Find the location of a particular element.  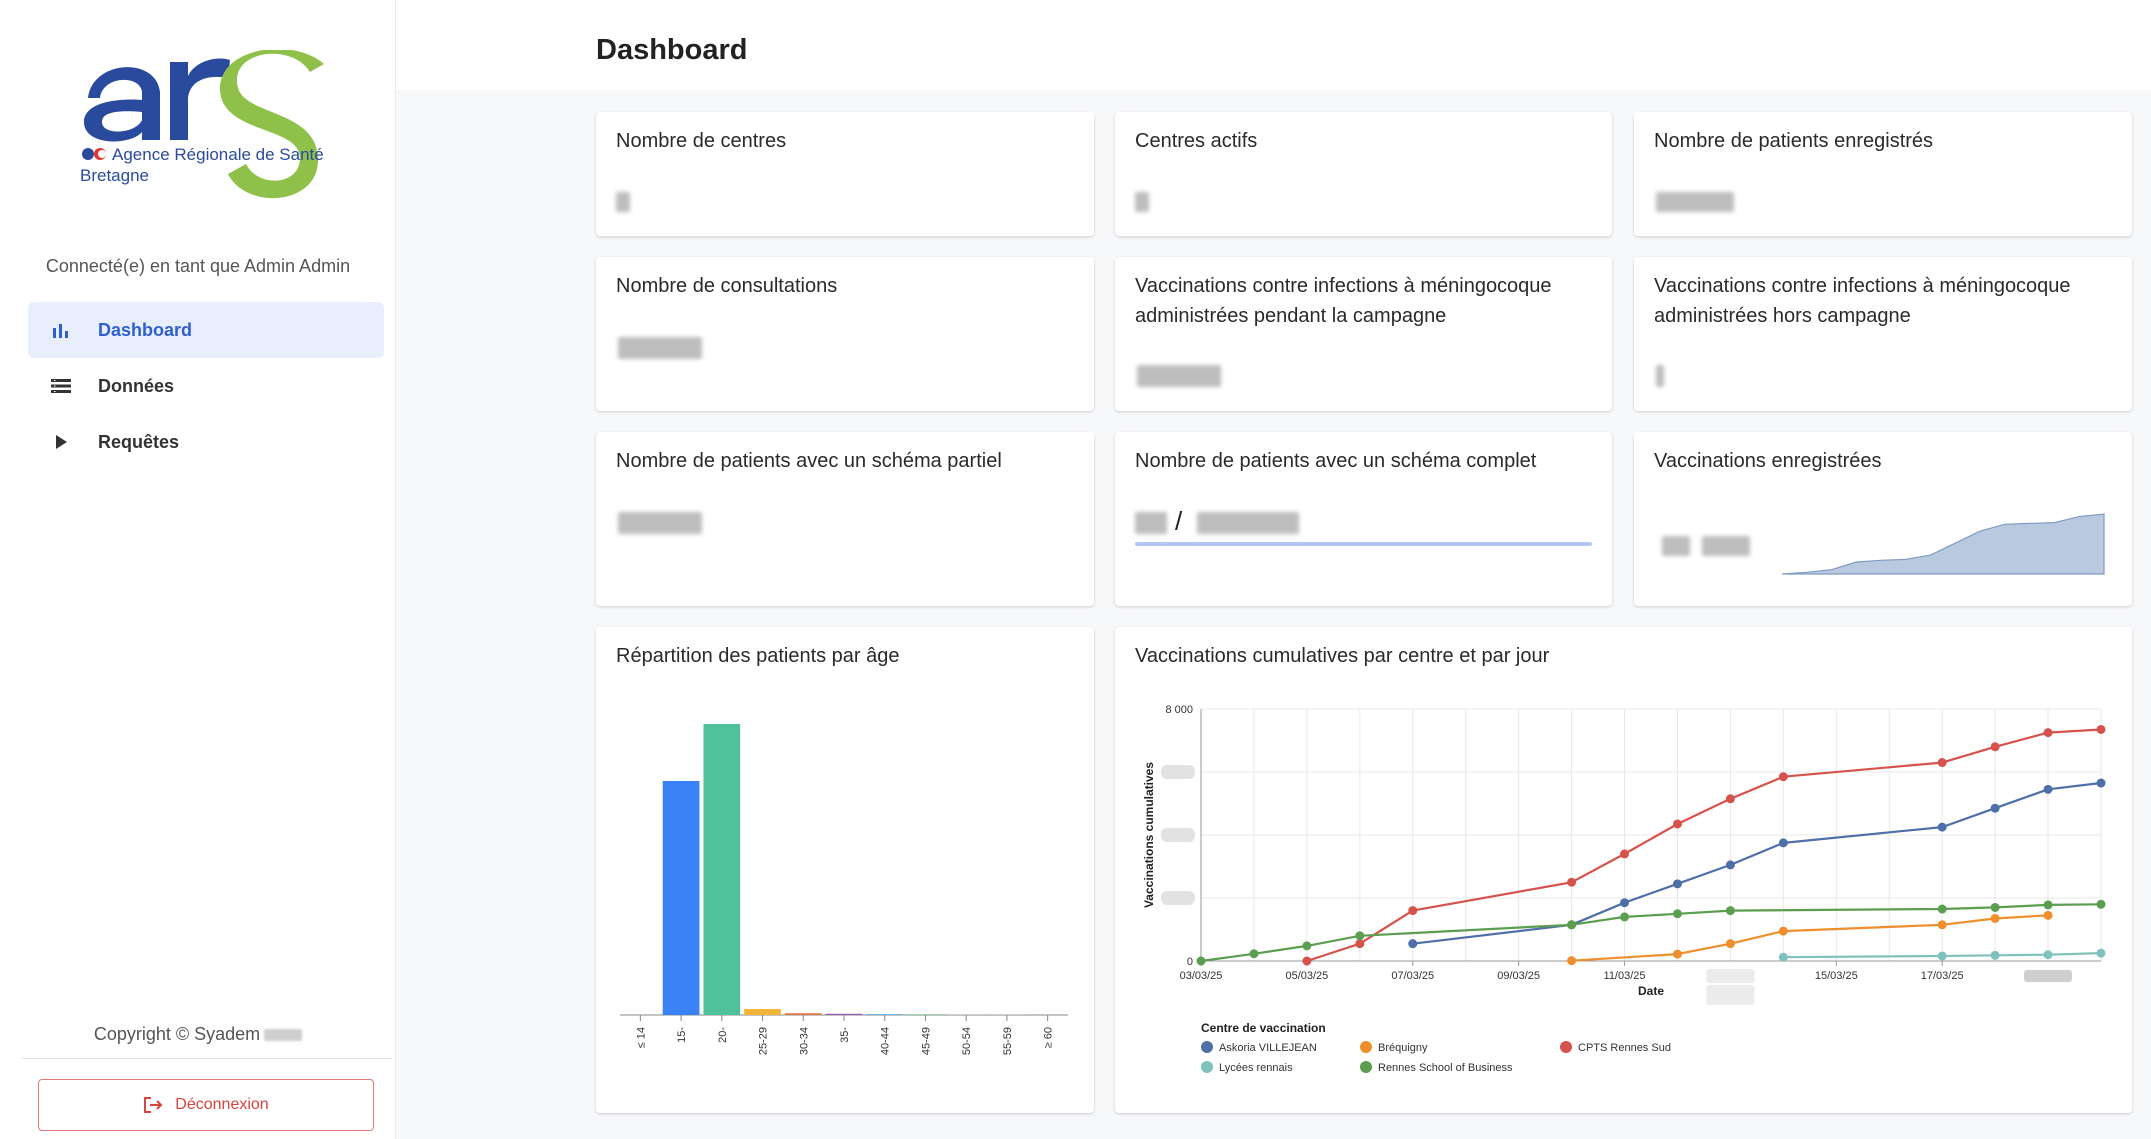

page-header: Dashboard is located at coordinates (1273, 45).